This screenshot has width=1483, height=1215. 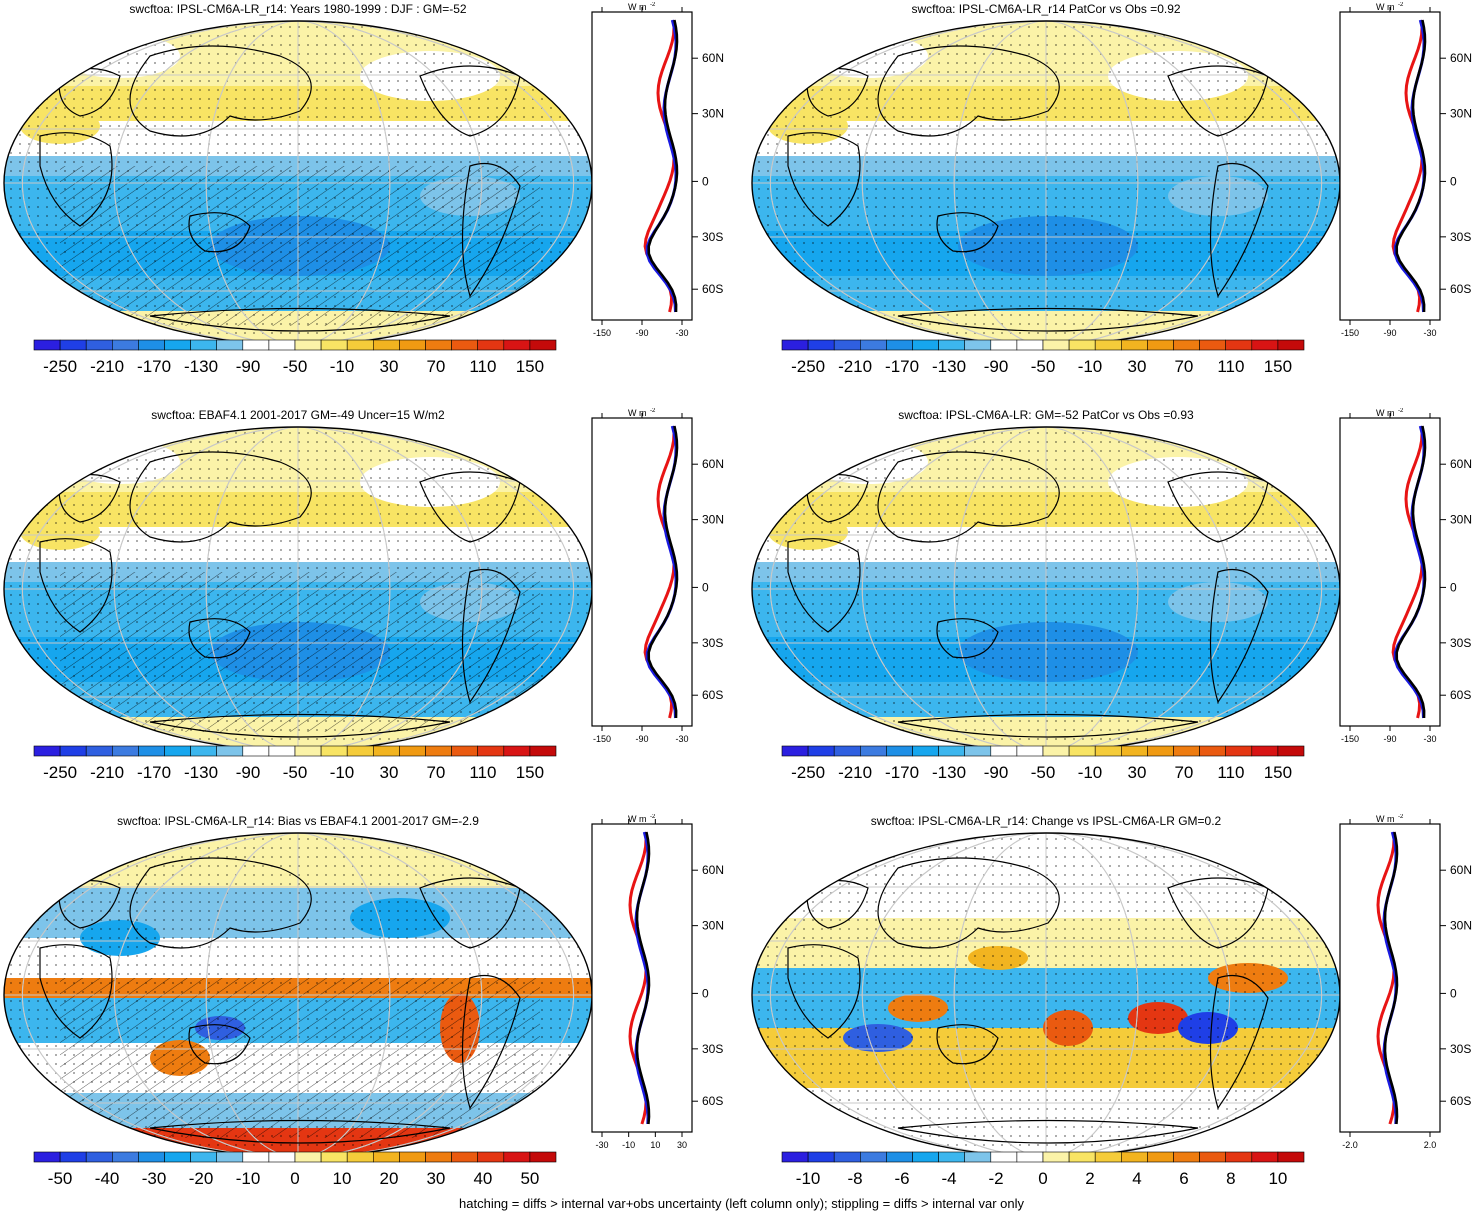 What do you see at coordinates (657, 576) in the screenshot?
I see `profile-p3: W m -2 60N 30N 0 30S 60S -150 -90 -30` at bounding box center [657, 576].